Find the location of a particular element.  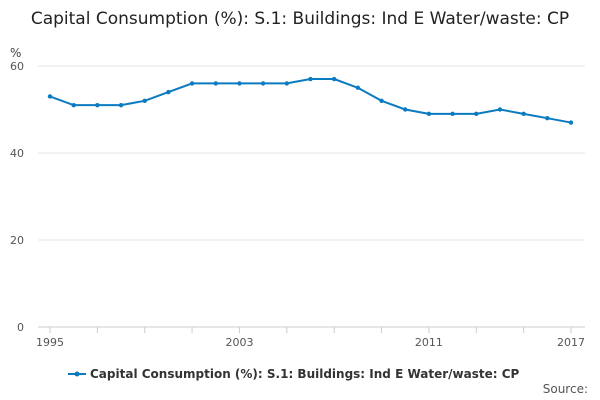

x-tick-label: 2017 is located at coordinates (571, 342).